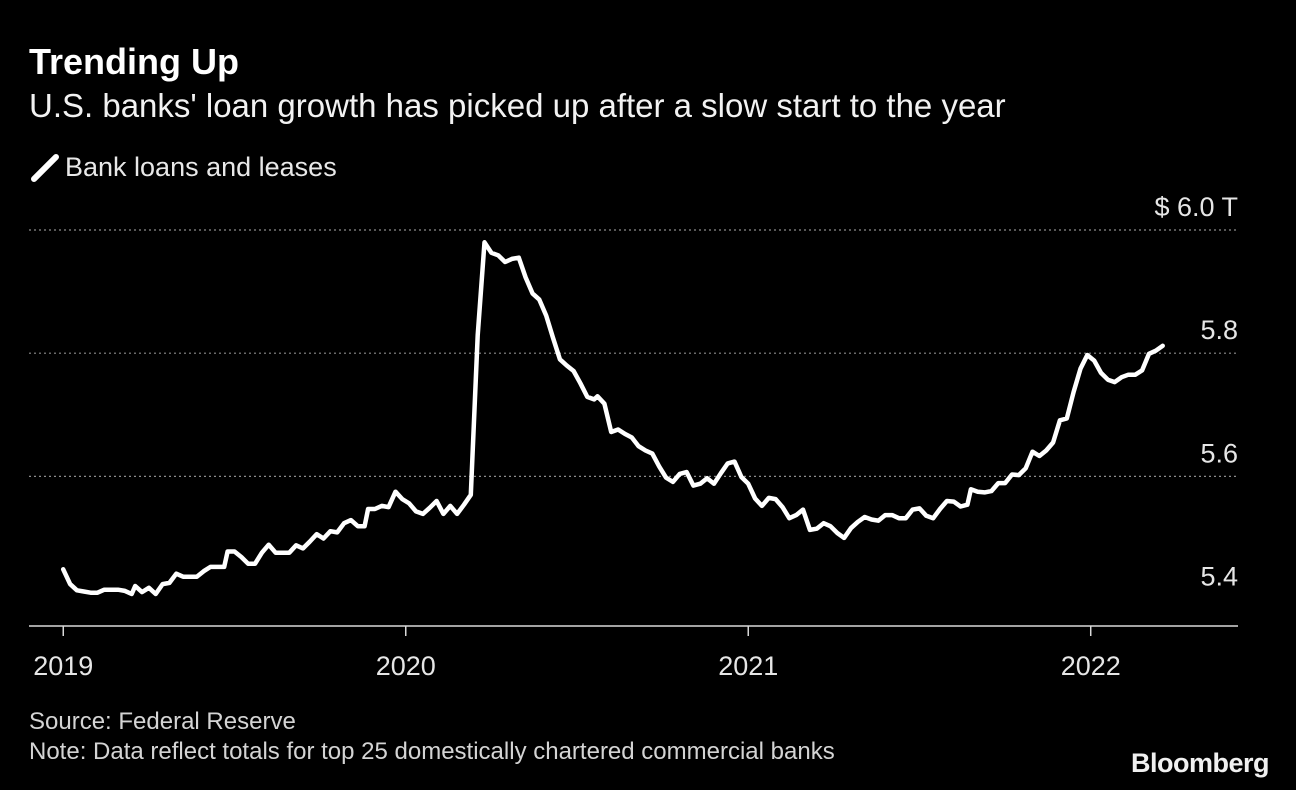 This screenshot has height=790, width=1296. What do you see at coordinates (1091, 666) in the screenshot?
I see `x-tick-label: 2022` at bounding box center [1091, 666].